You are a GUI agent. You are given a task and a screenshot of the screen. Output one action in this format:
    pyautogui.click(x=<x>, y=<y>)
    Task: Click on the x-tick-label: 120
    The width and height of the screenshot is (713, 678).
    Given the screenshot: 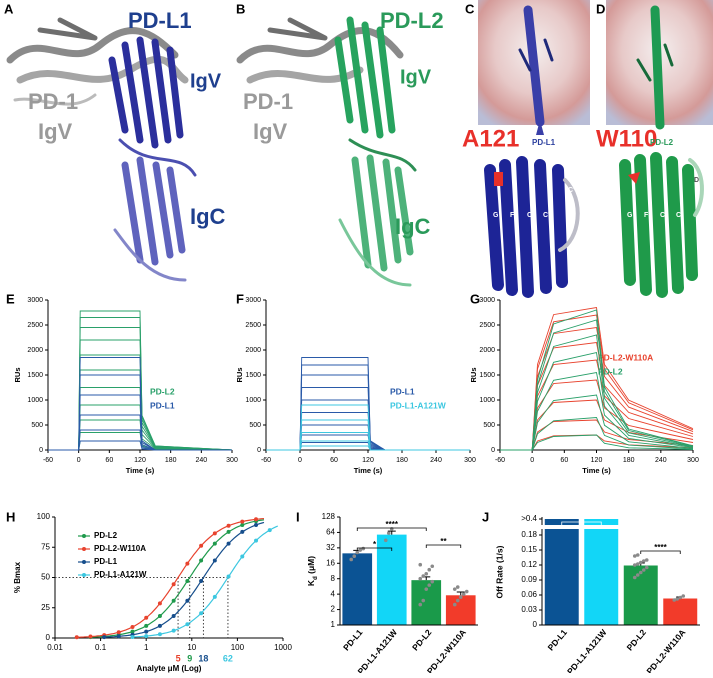 What is the action you would take?
    pyautogui.click(x=597, y=460)
    